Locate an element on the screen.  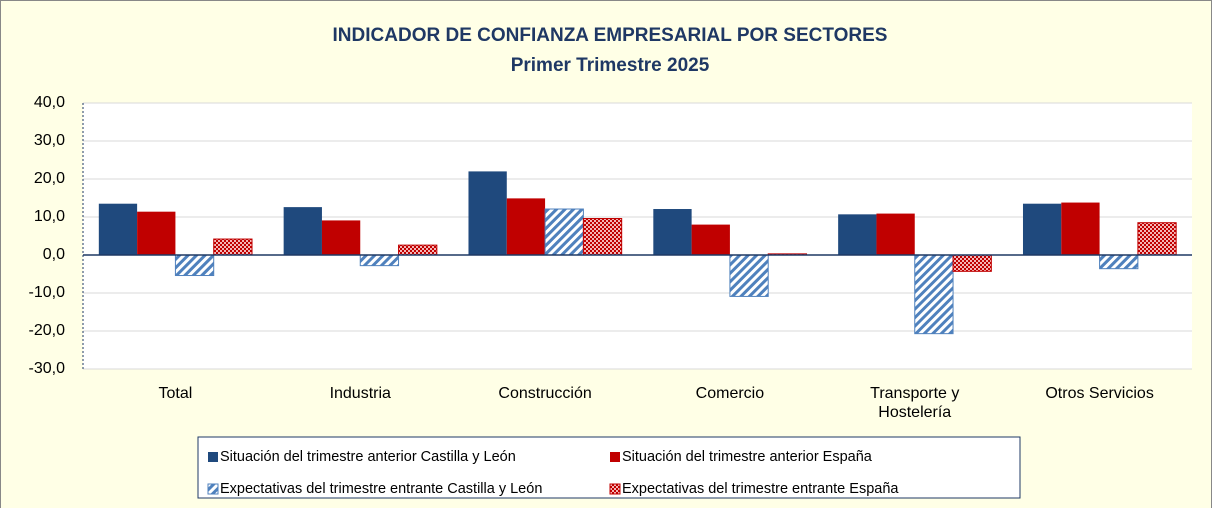
y-tick-label: -30,0 is located at coordinates (47, 368).